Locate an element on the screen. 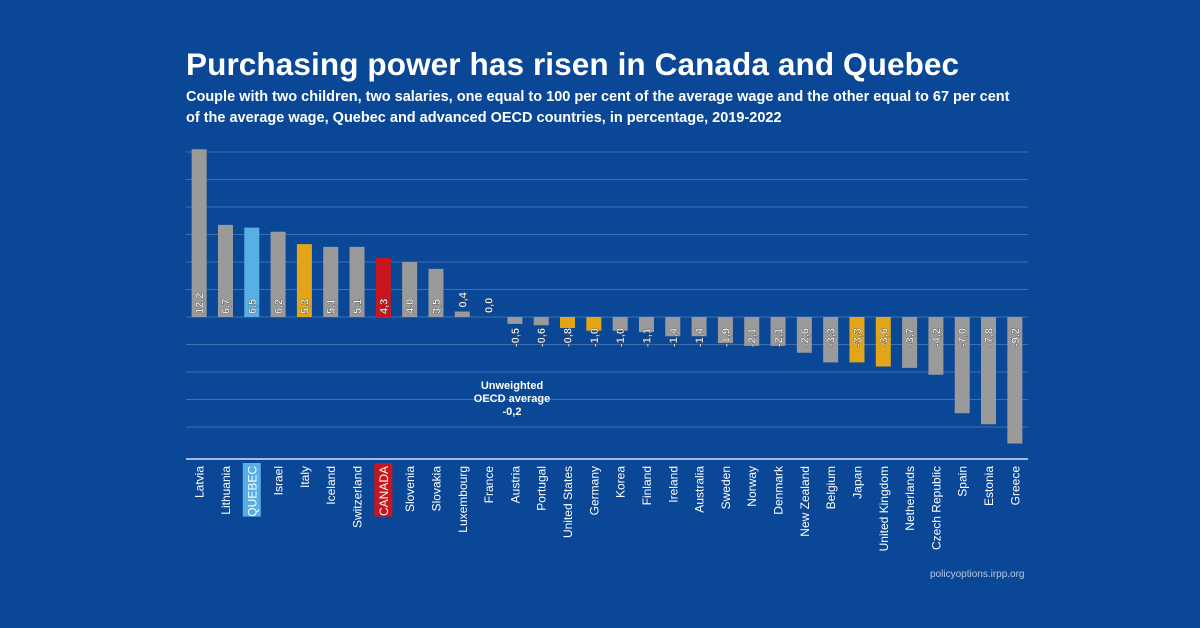 Image resolution: width=1200 pixels, height=628 pixels. value-label: 4,0 is located at coordinates (411, 306).